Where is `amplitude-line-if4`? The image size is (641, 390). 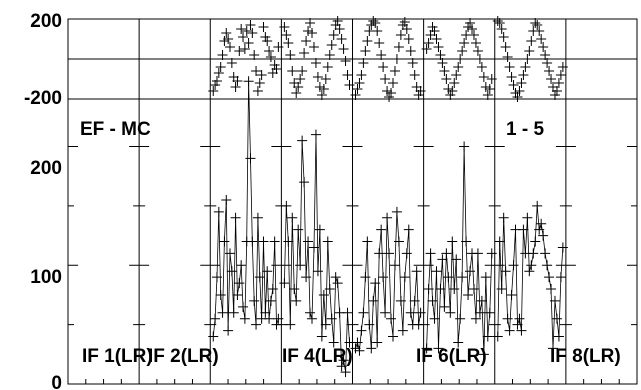 amplitude-line-if4 is located at coordinates (317, 253).